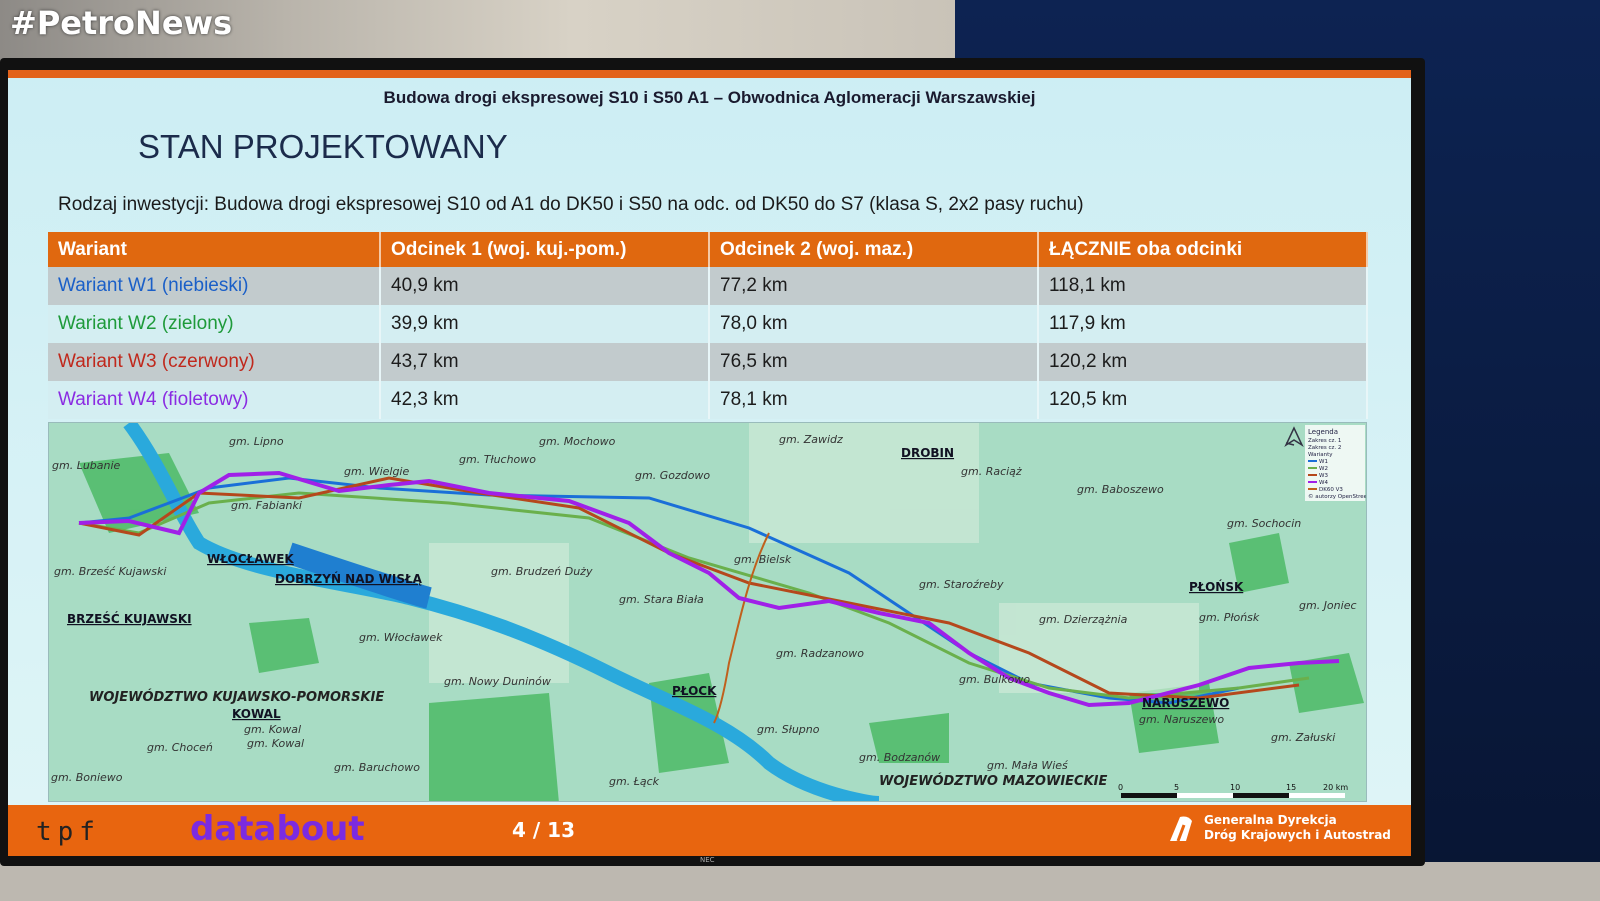  I want to click on legend-item: DK60 V3, so click(1331, 490).